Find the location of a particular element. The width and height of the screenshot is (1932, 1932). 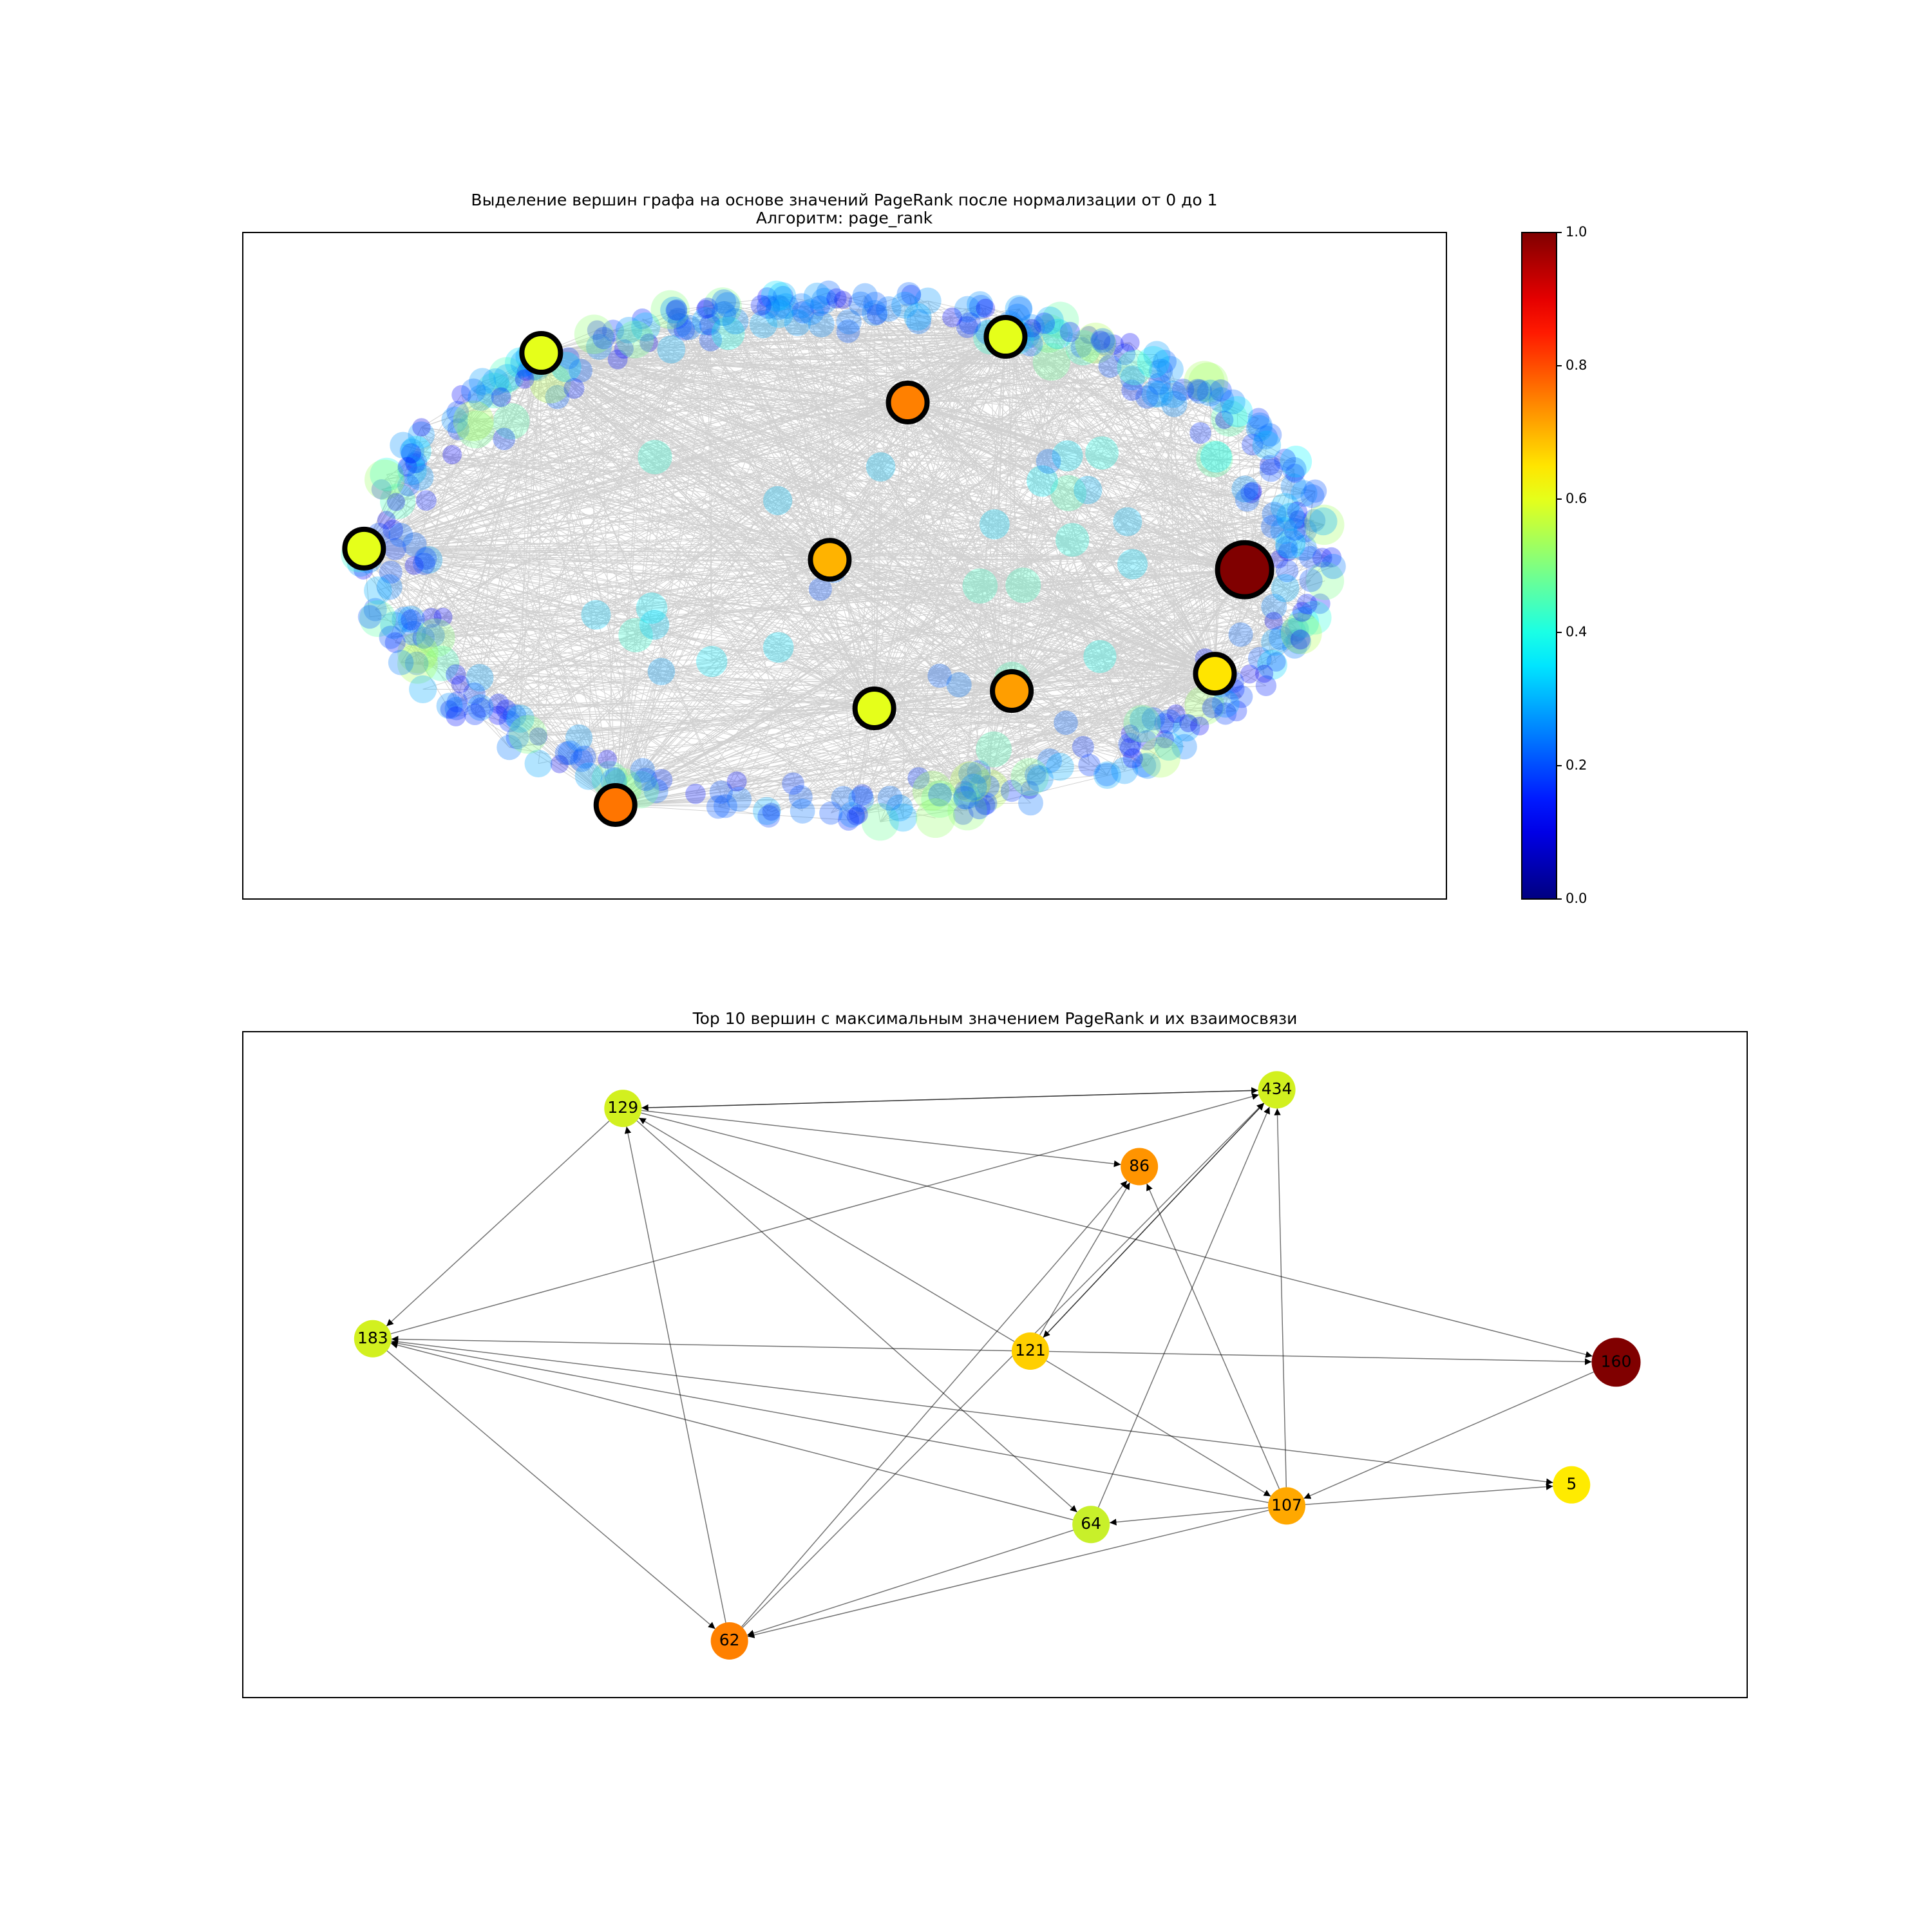

colorbar-tick-label: 1.0 is located at coordinates (1576, 232).